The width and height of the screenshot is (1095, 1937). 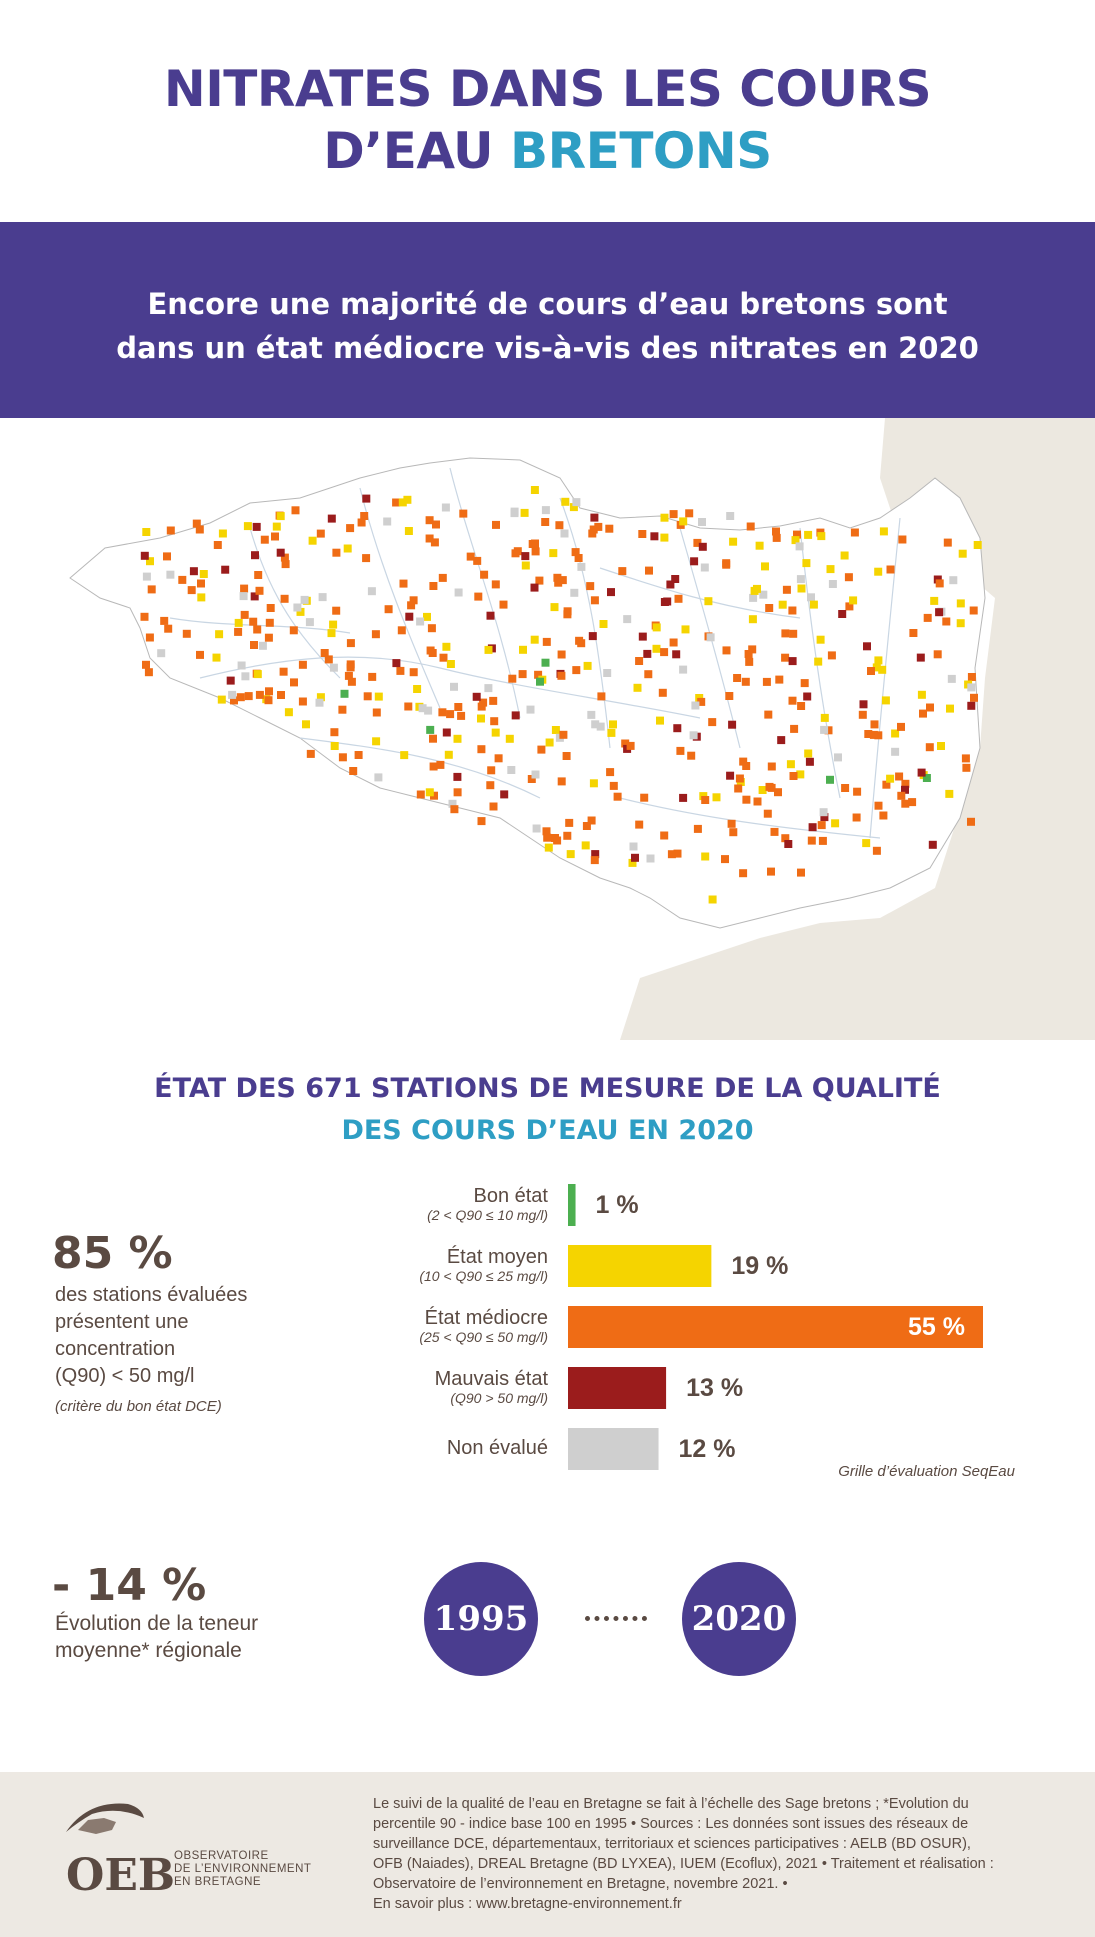 What do you see at coordinates (617, 1205) in the screenshot?
I see `value-label-0: 1 %` at bounding box center [617, 1205].